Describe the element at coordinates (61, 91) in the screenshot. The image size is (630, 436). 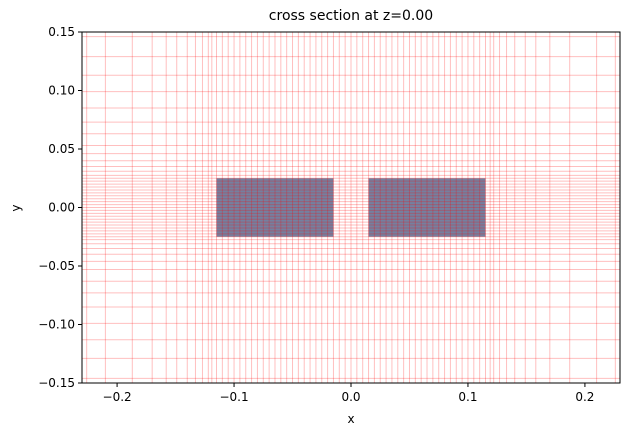
I see `y-tick-label: 0.10` at that location.